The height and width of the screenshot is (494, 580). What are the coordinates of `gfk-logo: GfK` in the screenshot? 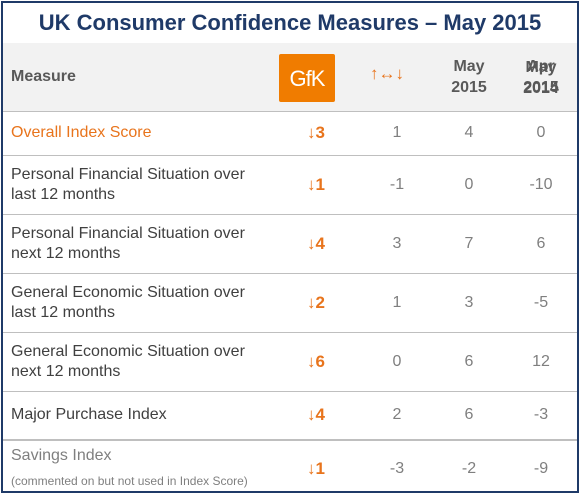 It's located at (307, 78).